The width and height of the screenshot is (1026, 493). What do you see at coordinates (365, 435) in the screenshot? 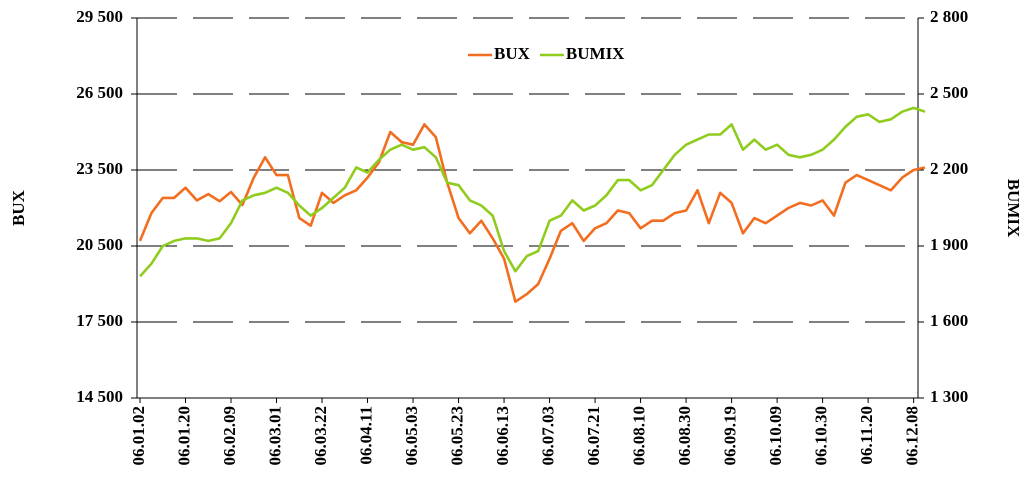
I see `x-tick-label: 06.04.11` at bounding box center [365, 435].